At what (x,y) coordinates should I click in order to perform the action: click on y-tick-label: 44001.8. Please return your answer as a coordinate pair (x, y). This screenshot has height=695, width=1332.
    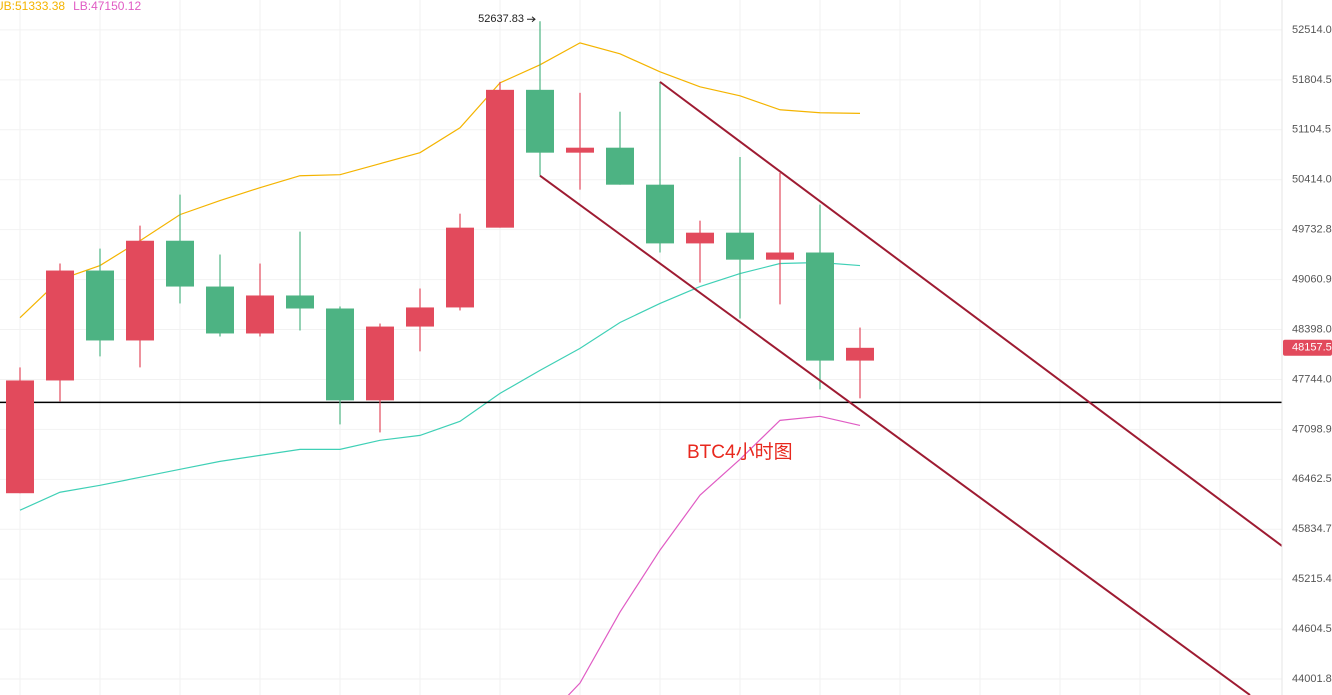
    Looking at the image, I should click on (1312, 679).